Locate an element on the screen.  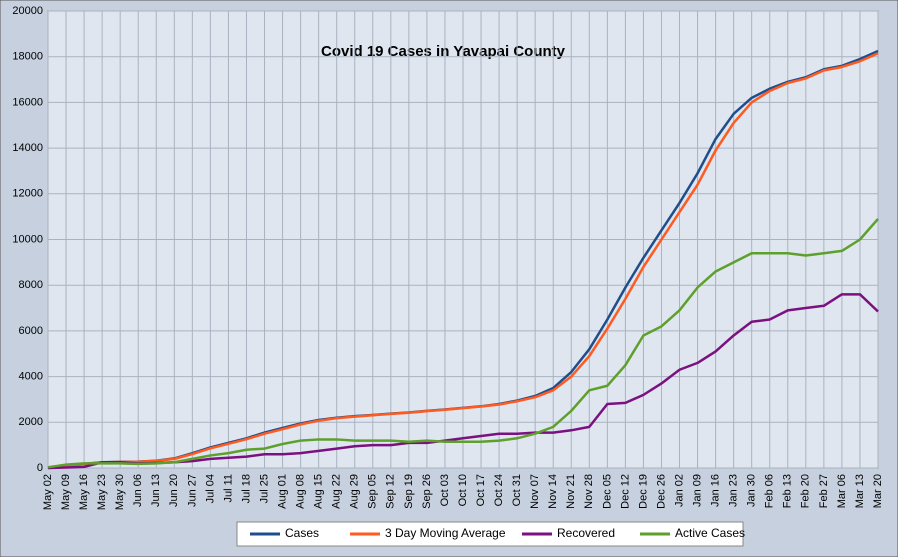
x-tick-label: Dec 26 is located at coordinates (661, 491).